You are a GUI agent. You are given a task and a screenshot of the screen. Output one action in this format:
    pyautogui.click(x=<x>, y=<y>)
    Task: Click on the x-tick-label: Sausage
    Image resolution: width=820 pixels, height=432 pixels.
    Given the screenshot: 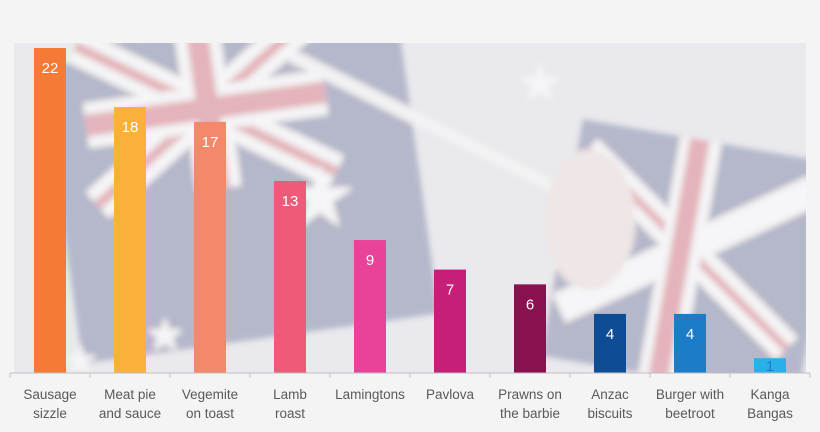 What is the action you would take?
    pyautogui.click(x=49, y=394)
    